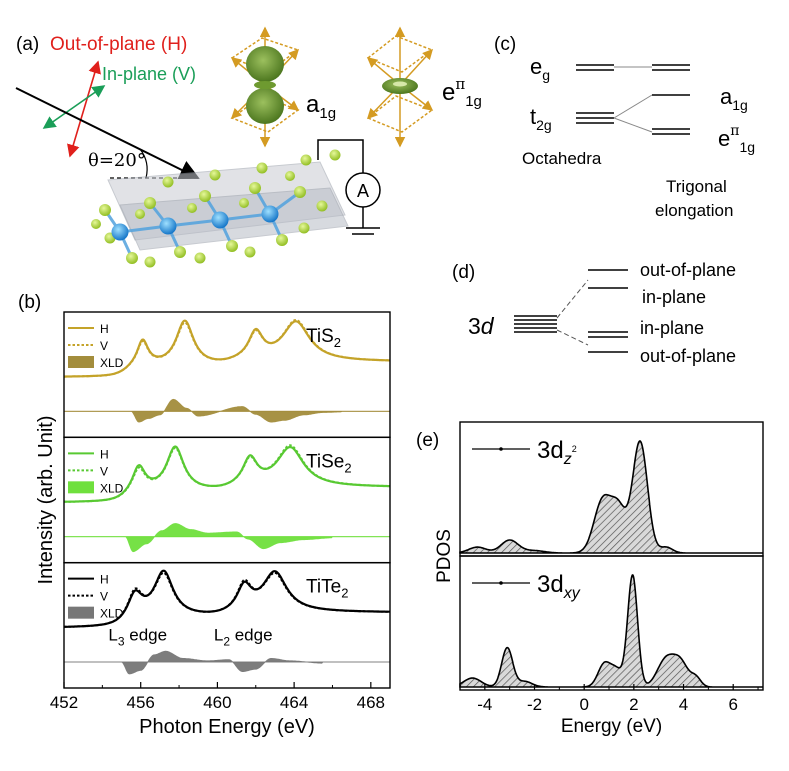 The height and width of the screenshot is (771, 789). What do you see at coordinates (533, 116) in the screenshot?
I see `t2g-main: t` at bounding box center [533, 116].